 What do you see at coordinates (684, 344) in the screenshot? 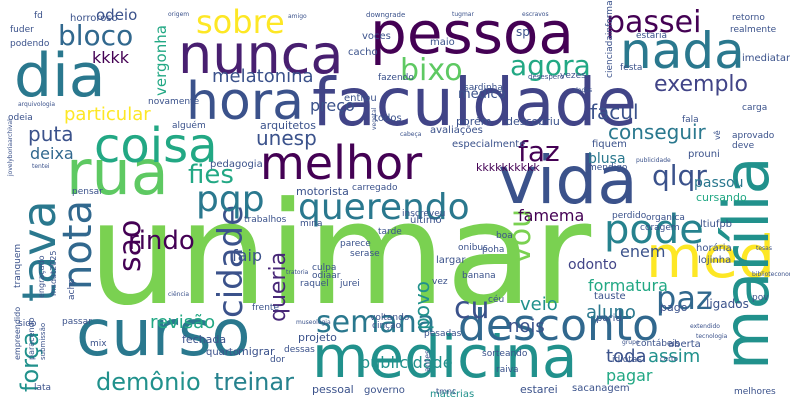
I see `word-aberta: aberta` at bounding box center [684, 344].